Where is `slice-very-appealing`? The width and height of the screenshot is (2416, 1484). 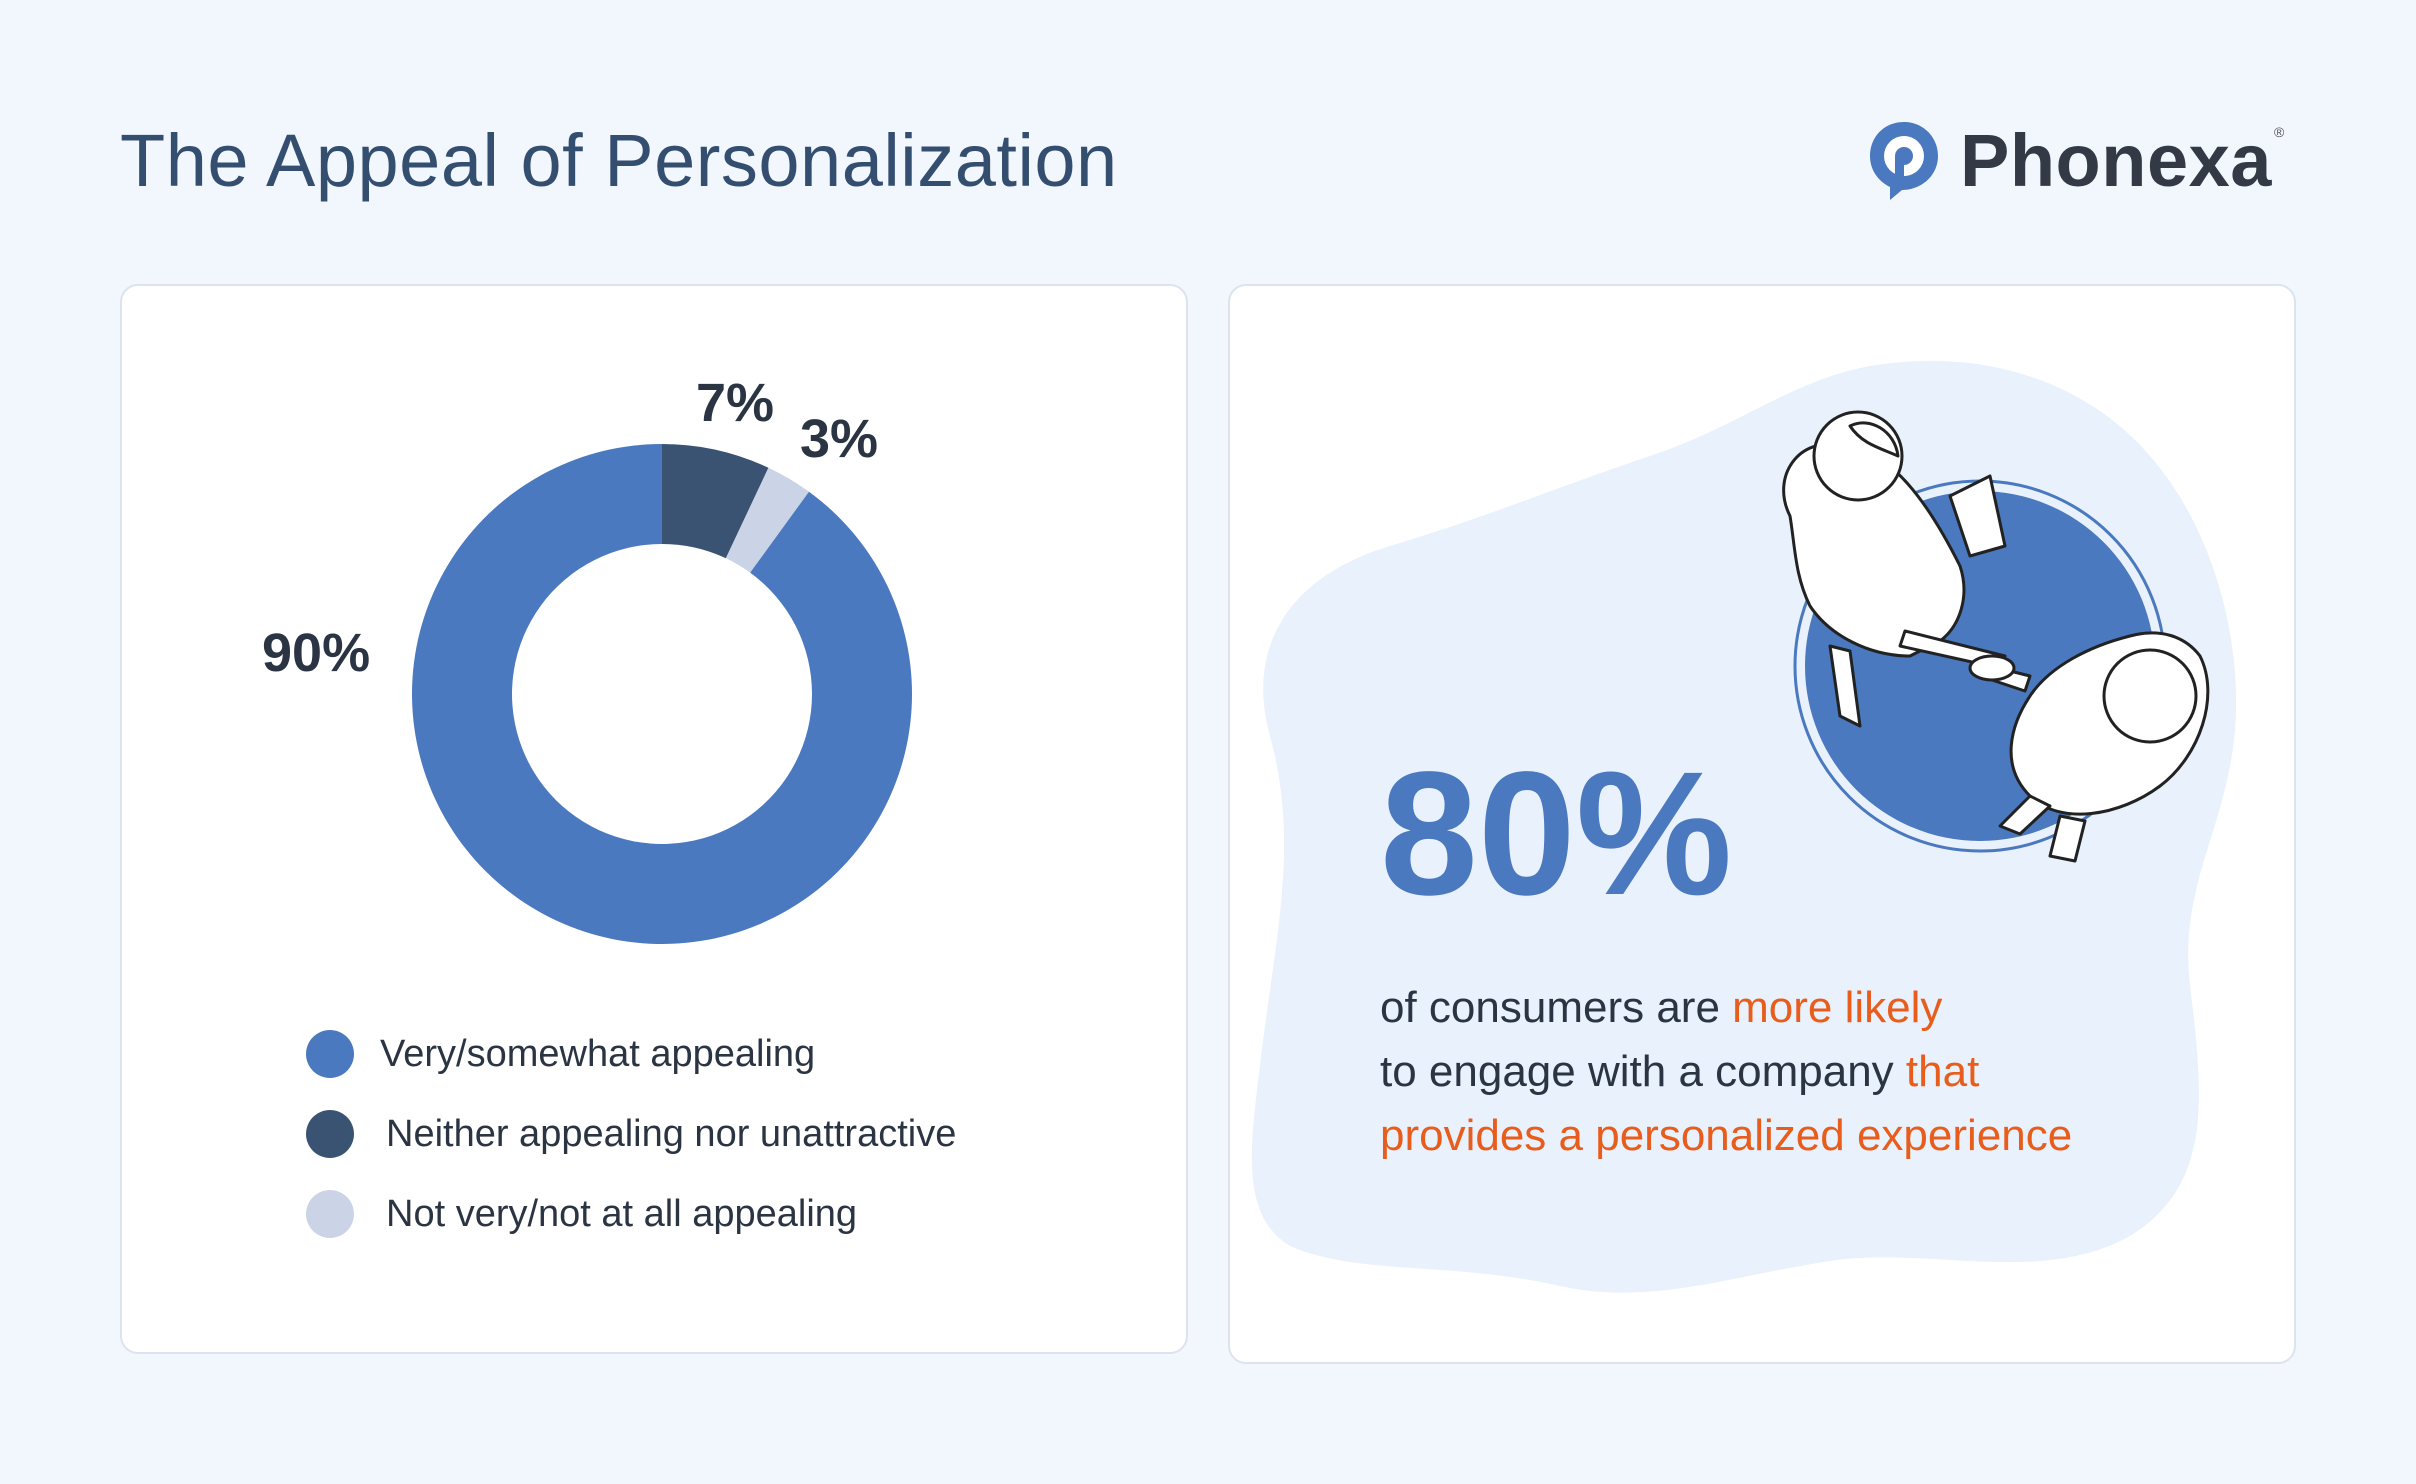
slice-very-appealing is located at coordinates (662, 694).